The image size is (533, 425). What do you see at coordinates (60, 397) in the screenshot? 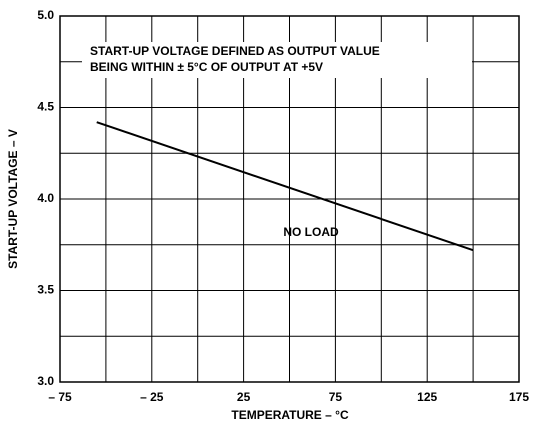
I see `x-tick-label: – 75` at bounding box center [60, 397].